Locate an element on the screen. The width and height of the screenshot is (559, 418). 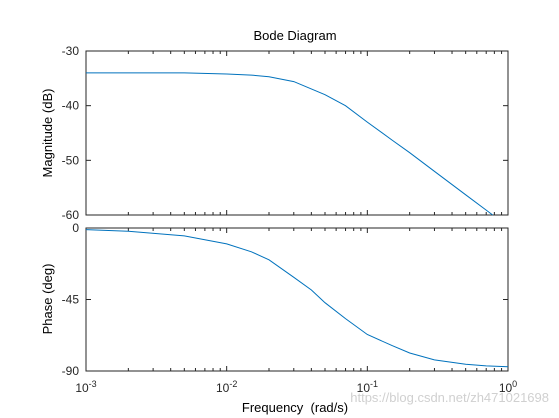
magnitude-y-tick-label: -30 is located at coordinates (71, 51).